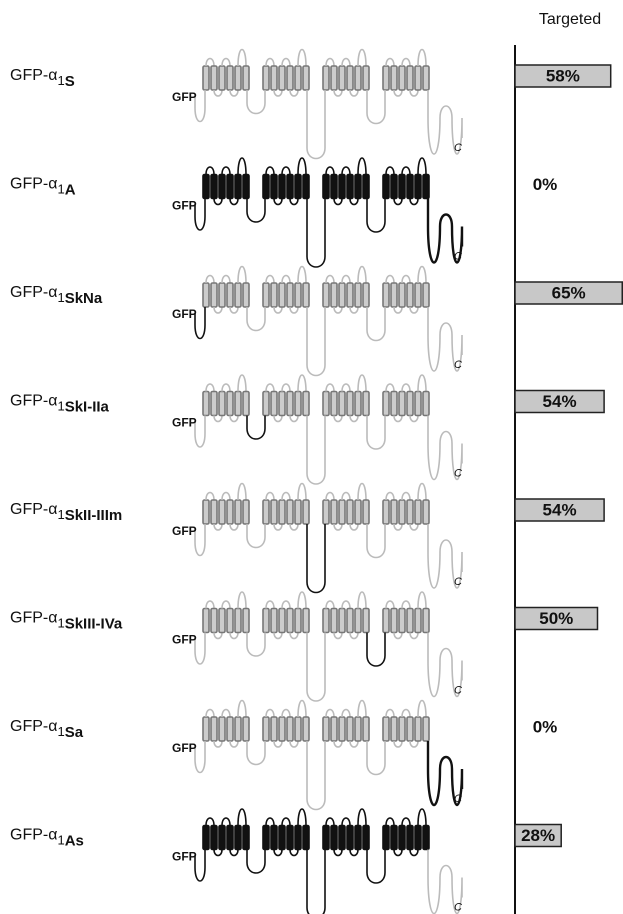 The image size is (623, 914). Describe the element at coordinates (94, 623) in the screenshot. I see `label-name: SkIII-IVa` at that location.